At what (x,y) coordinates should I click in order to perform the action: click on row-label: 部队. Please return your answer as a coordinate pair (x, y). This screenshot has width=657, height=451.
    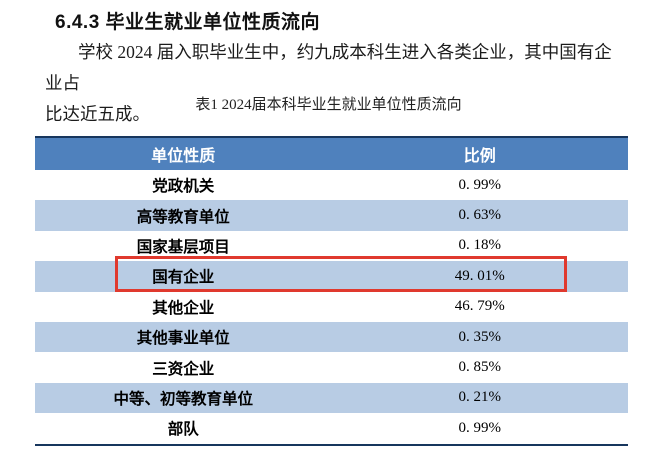
    Looking at the image, I should click on (183, 430).